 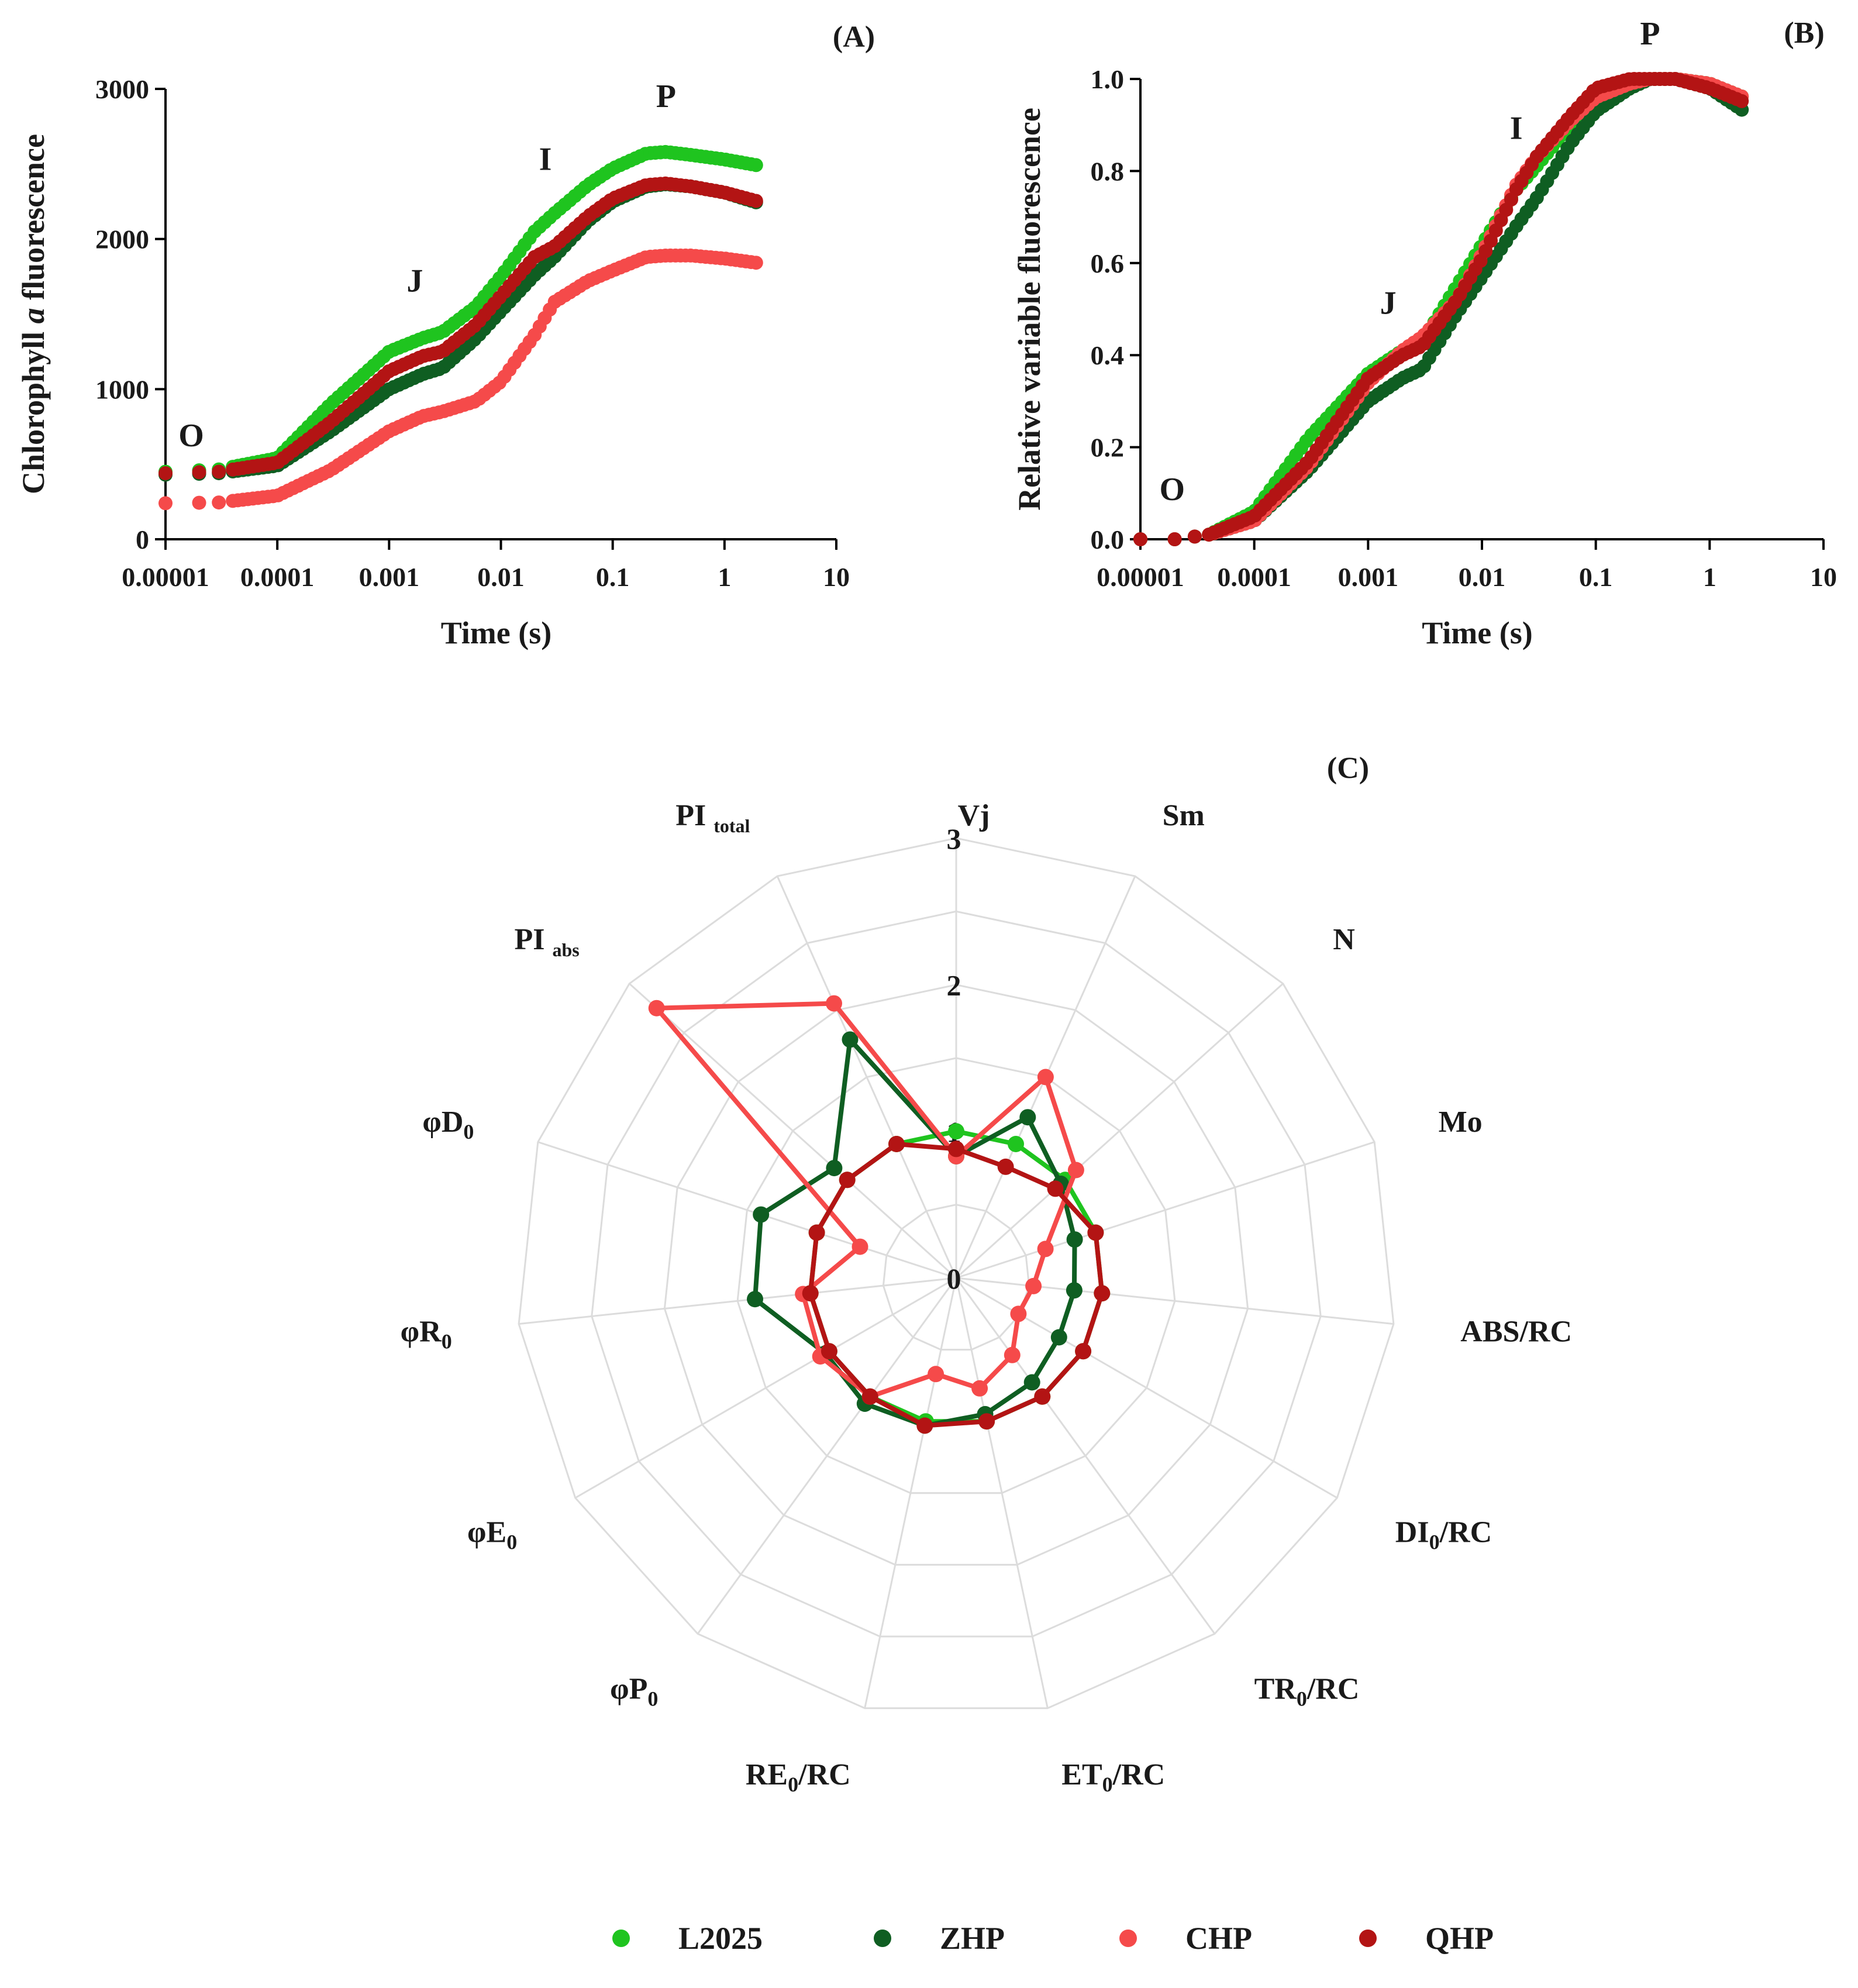 What do you see at coordinates (33, 221) in the screenshot?
I see `y-axis-label-text: fluorescence` at bounding box center [33, 221].